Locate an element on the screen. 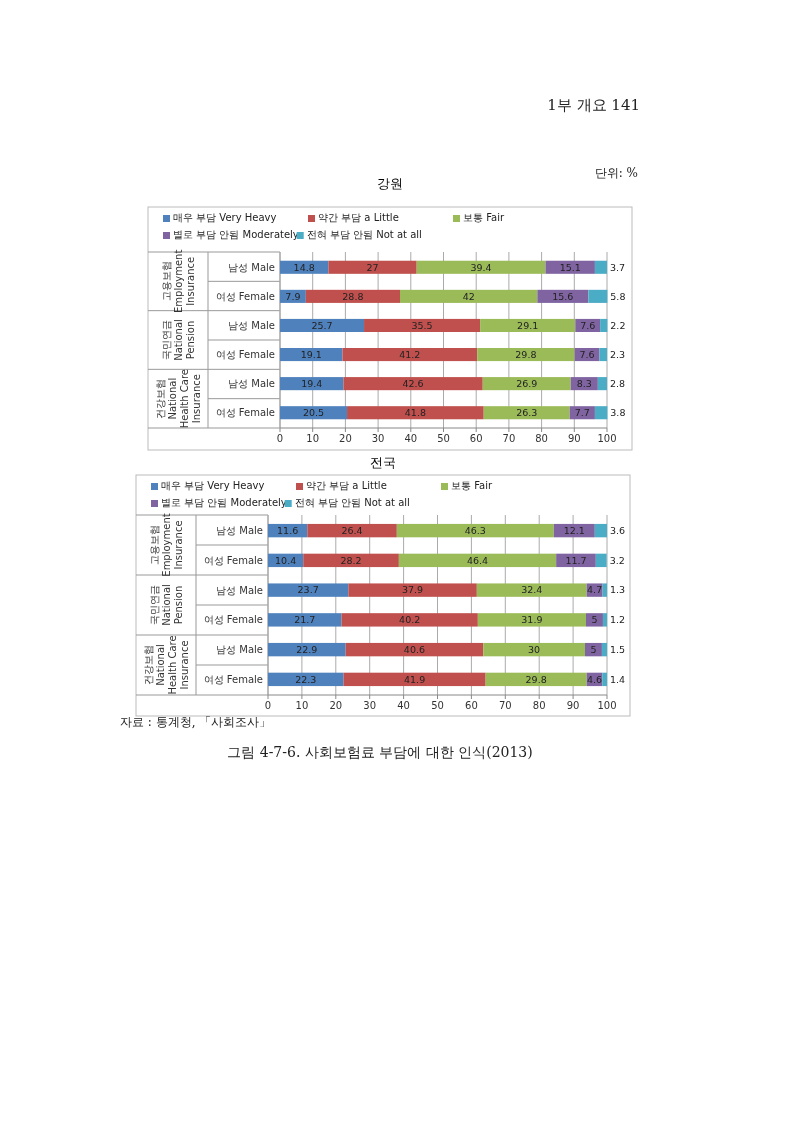  data-label: 26.4 is located at coordinates (352, 530).